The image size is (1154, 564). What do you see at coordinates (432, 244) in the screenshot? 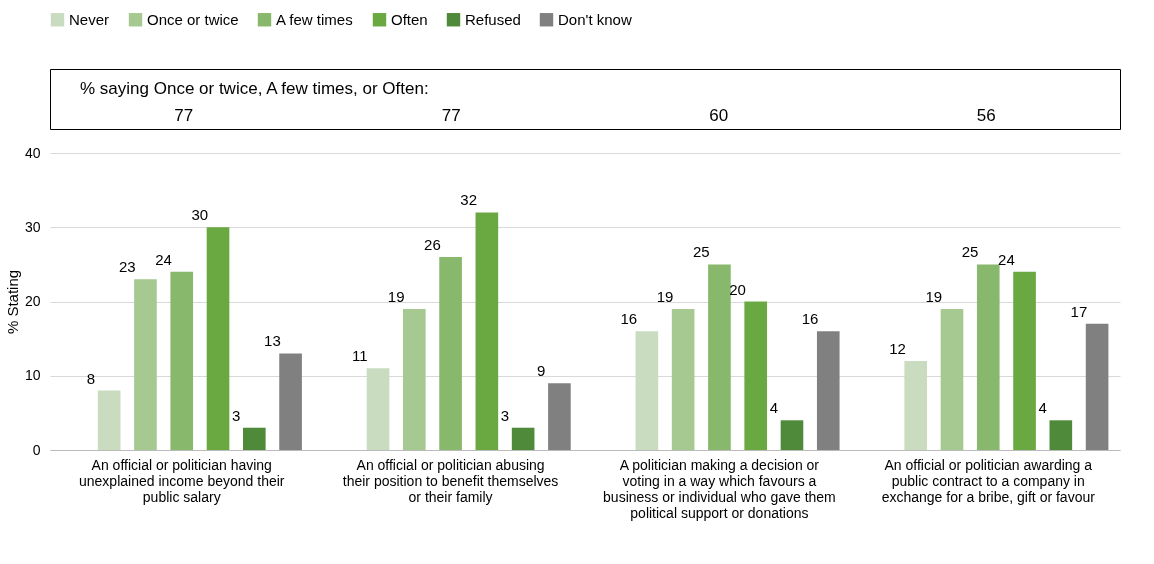
I see `data-label: 26` at bounding box center [432, 244].